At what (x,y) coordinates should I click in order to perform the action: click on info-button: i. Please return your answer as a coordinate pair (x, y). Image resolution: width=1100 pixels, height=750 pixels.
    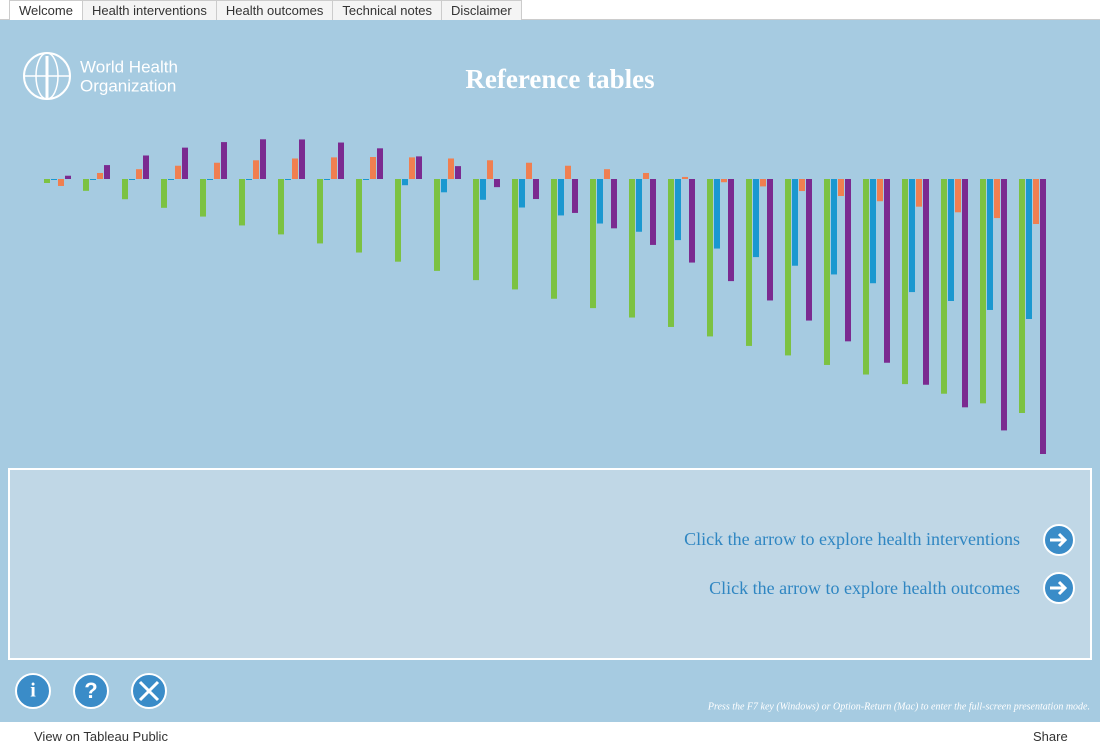
    Looking at the image, I should click on (33, 691).